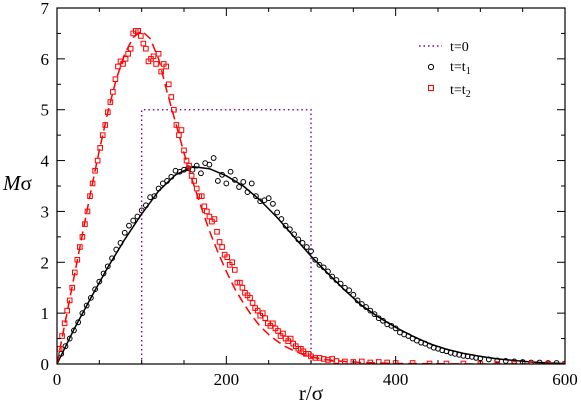 This screenshot has width=581, height=407. Describe the element at coordinates (26, 183) in the screenshot. I see `y-axis-title-rest: σ` at that location.